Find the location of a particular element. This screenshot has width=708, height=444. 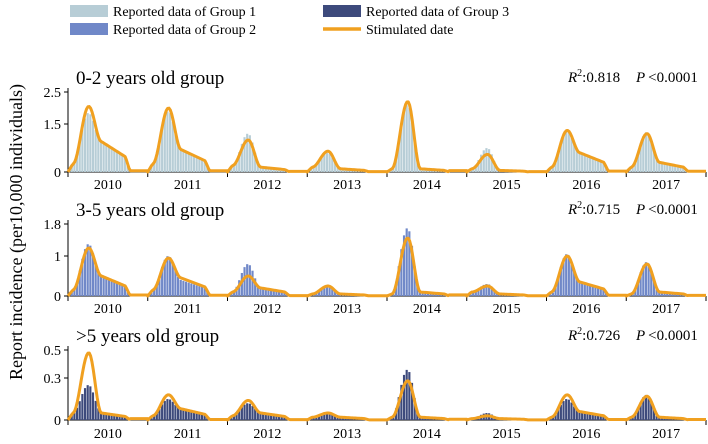

x-tick-label: 2015 is located at coordinates (507, 434).